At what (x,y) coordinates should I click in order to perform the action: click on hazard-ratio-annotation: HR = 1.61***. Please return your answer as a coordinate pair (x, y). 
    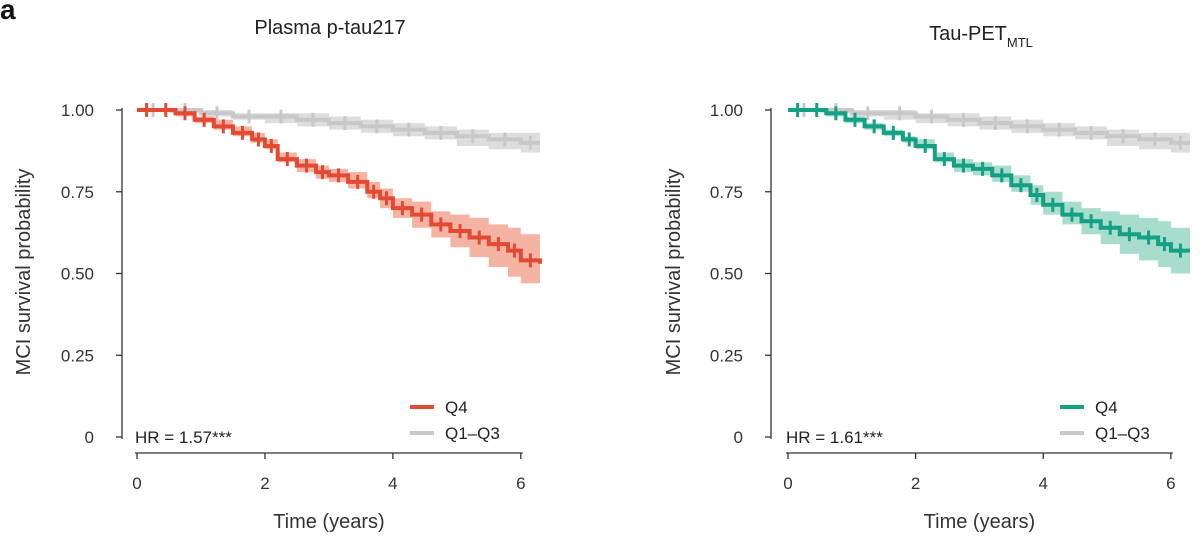
    Looking at the image, I should click on (834, 437).